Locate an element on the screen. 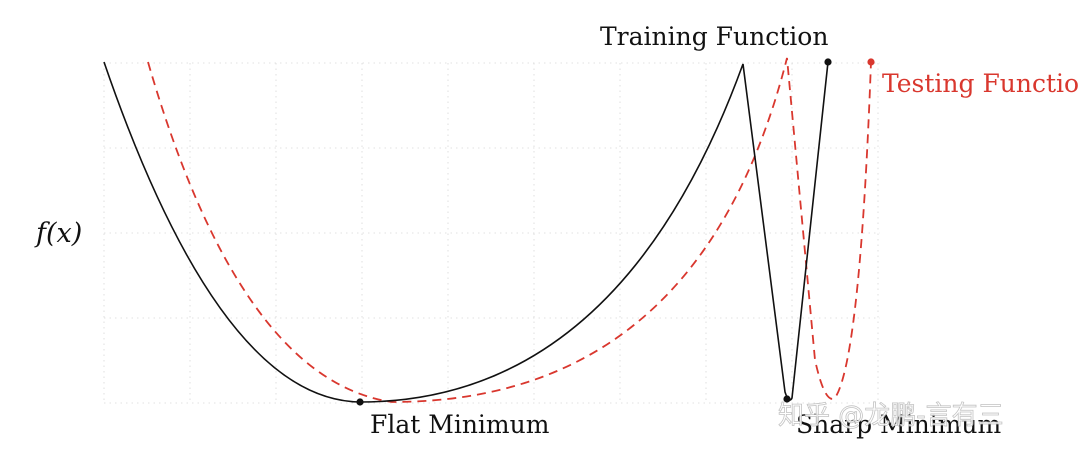 Image resolution: width=1080 pixels, height=462 pixels. training-endpoint-marker is located at coordinates (828, 62).